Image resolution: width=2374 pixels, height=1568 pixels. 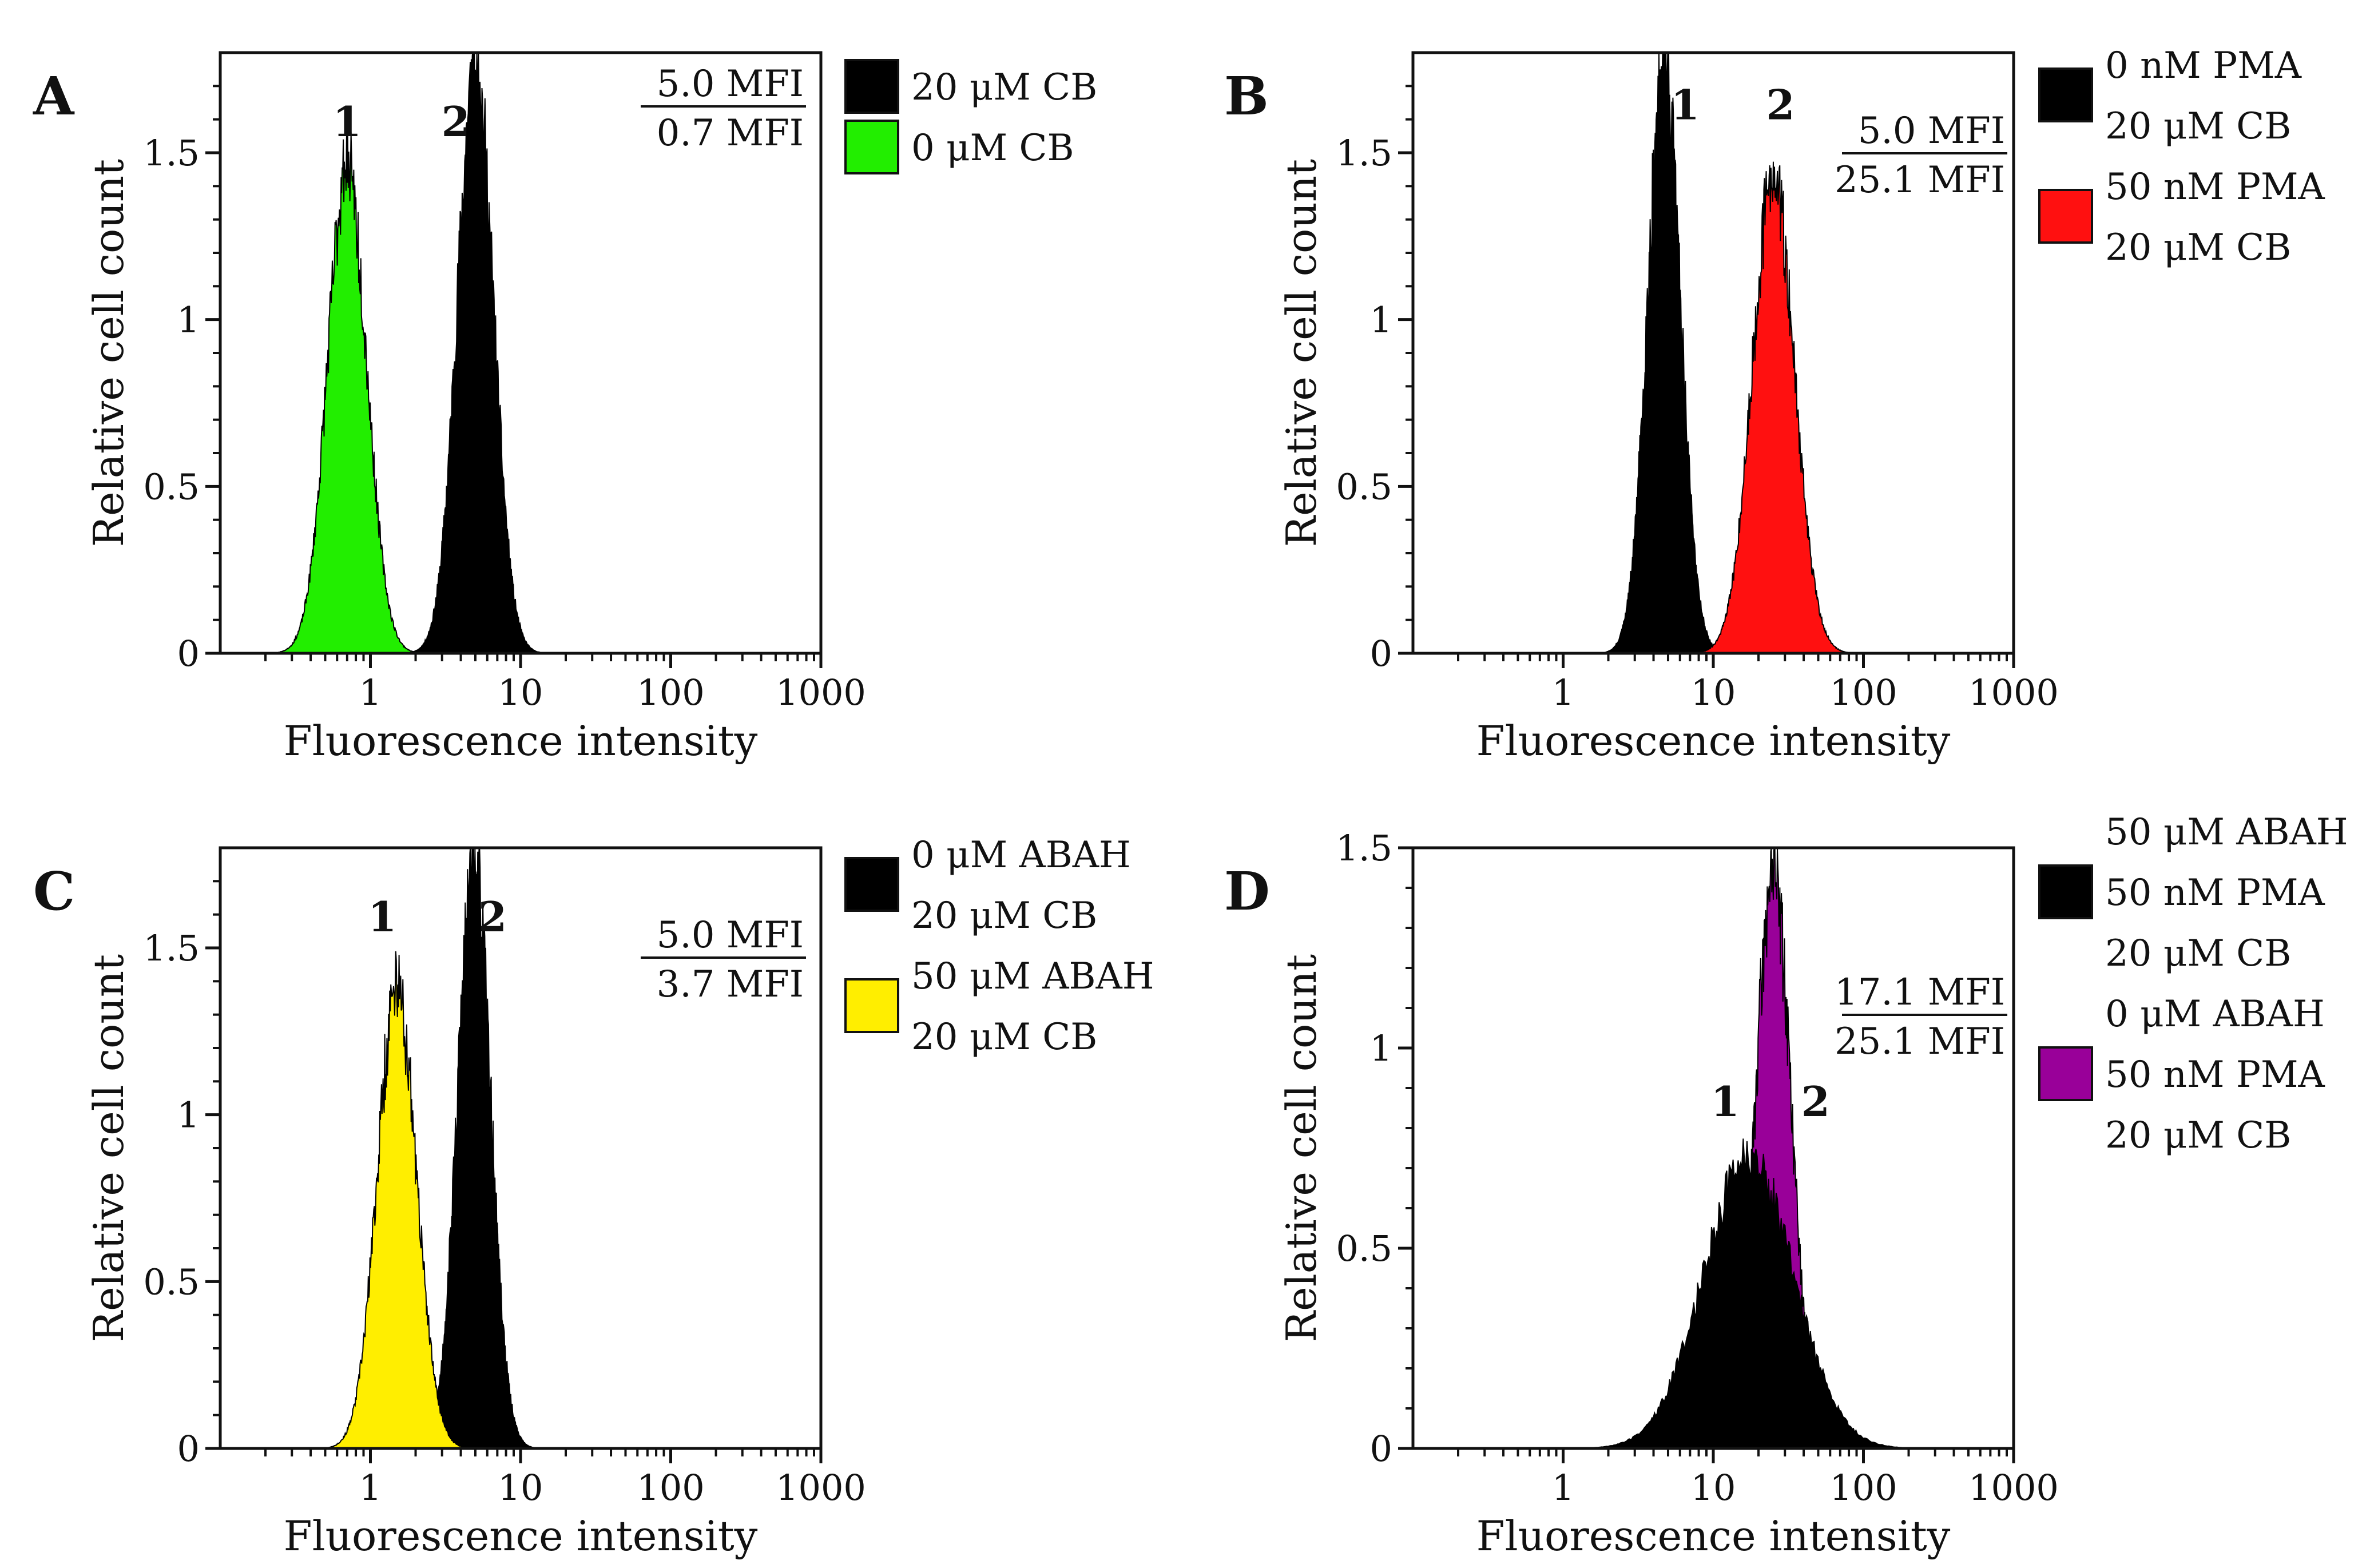 I want to click on panel-letter: A, so click(x=54, y=96).